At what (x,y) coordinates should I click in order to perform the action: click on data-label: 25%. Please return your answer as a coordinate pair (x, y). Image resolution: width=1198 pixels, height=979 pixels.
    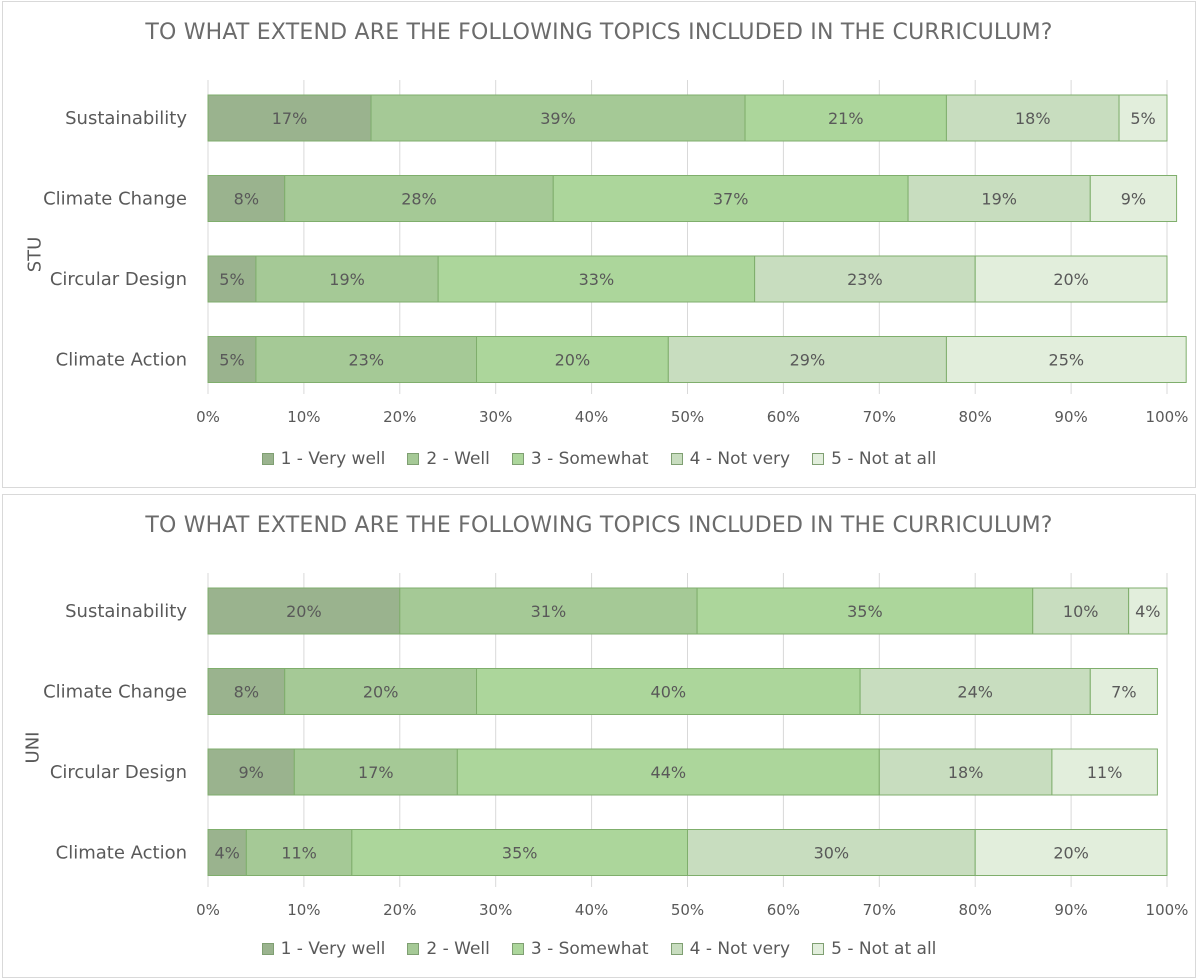
    Looking at the image, I should click on (1067, 360).